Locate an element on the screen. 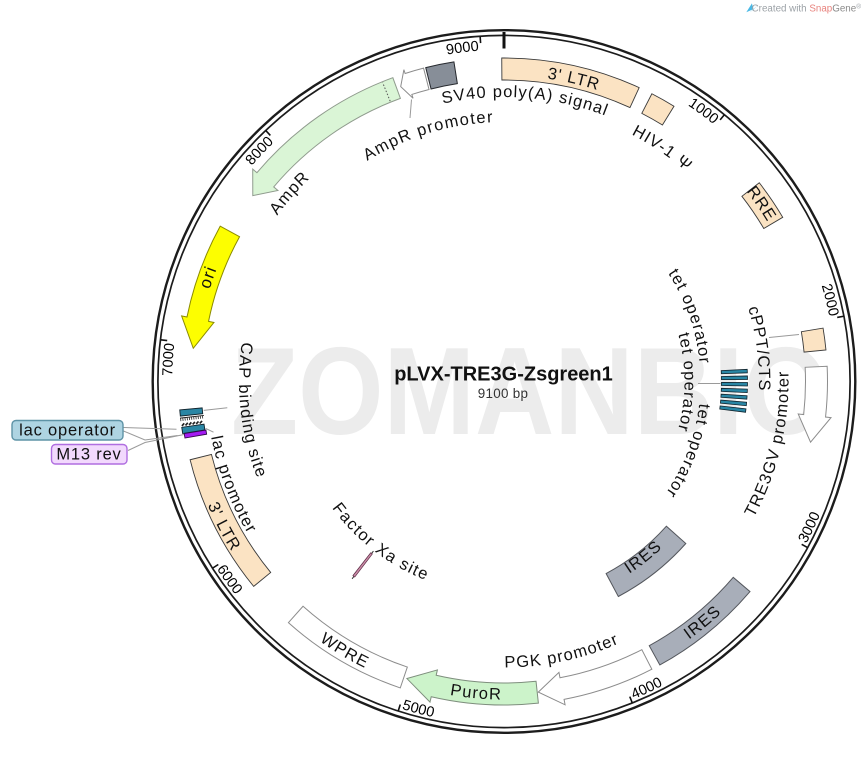 Image resolution: width=868 pixels, height=765 pixels. svg-text: pLVX-TRE3G-Zsgreen1 is located at coordinates (503, 375).